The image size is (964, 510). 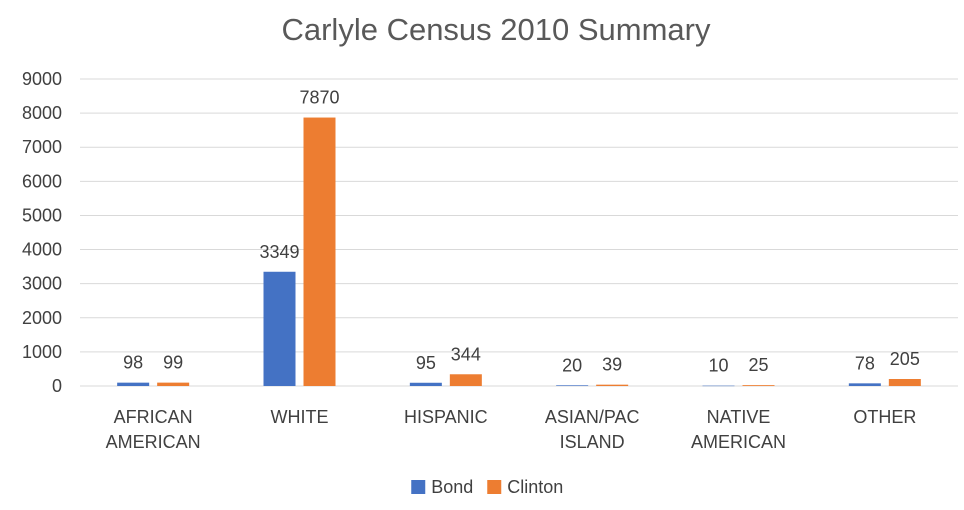 I want to click on legend-label-bond: Bond, so click(x=452, y=487).